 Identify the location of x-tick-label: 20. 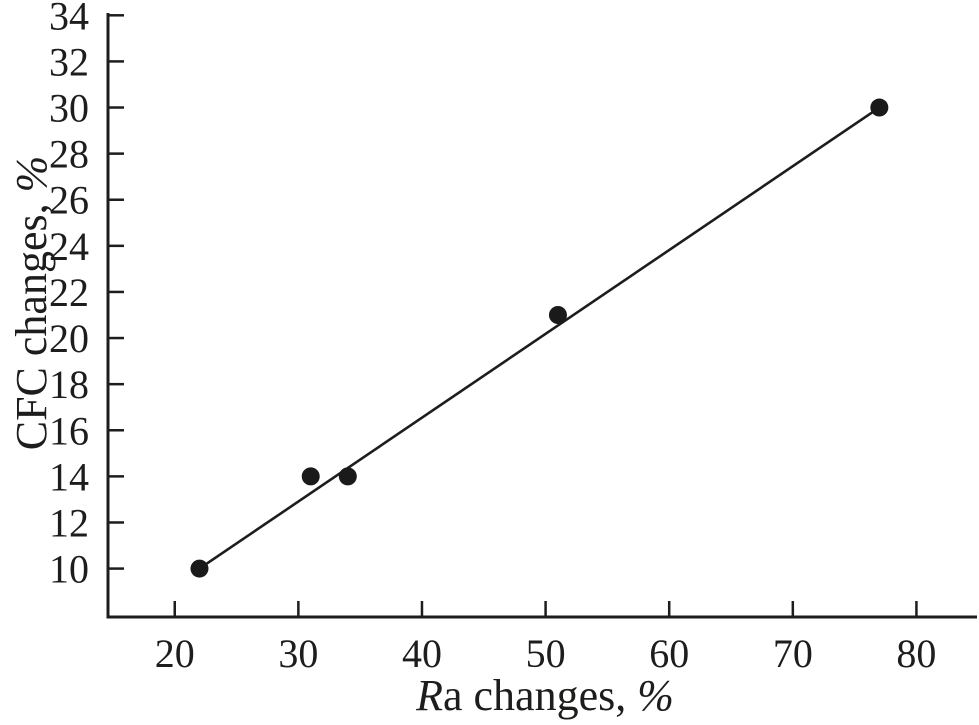
(175, 653).